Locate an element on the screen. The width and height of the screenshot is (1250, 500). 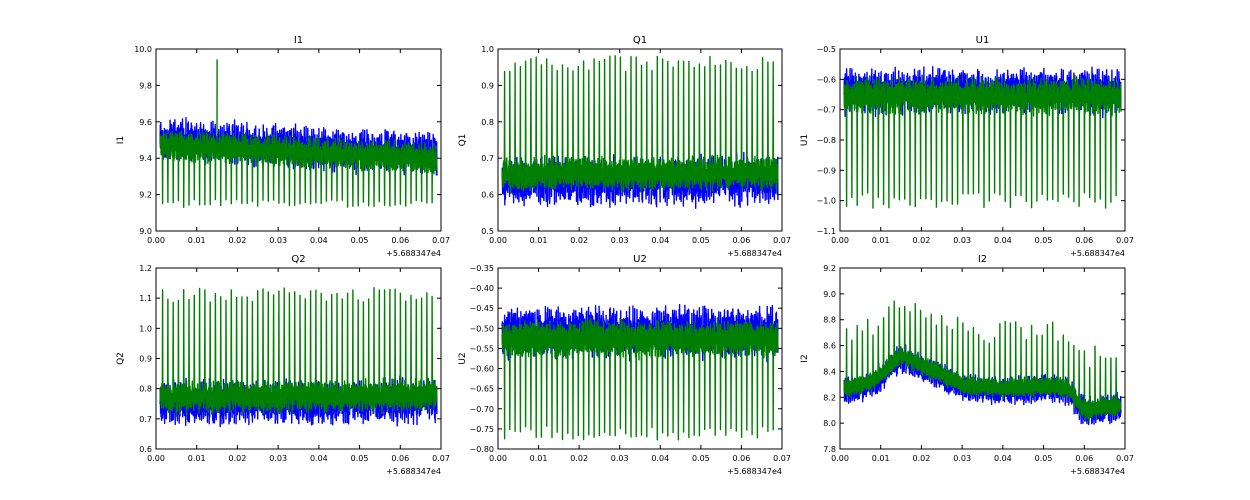
y-tick-label: 8.6 is located at coordinates (829, 346).